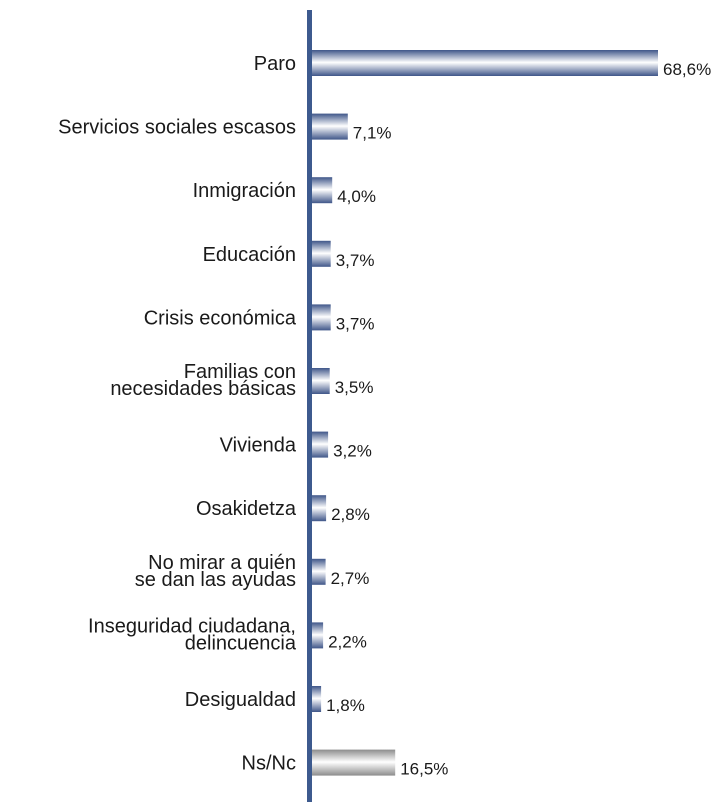 Image resolution: width=728 pixels, height=803 pixels. Describe the element at coordinates (355, 260) in the screenshot. I see `value-label-3: 3,7%` at that location.